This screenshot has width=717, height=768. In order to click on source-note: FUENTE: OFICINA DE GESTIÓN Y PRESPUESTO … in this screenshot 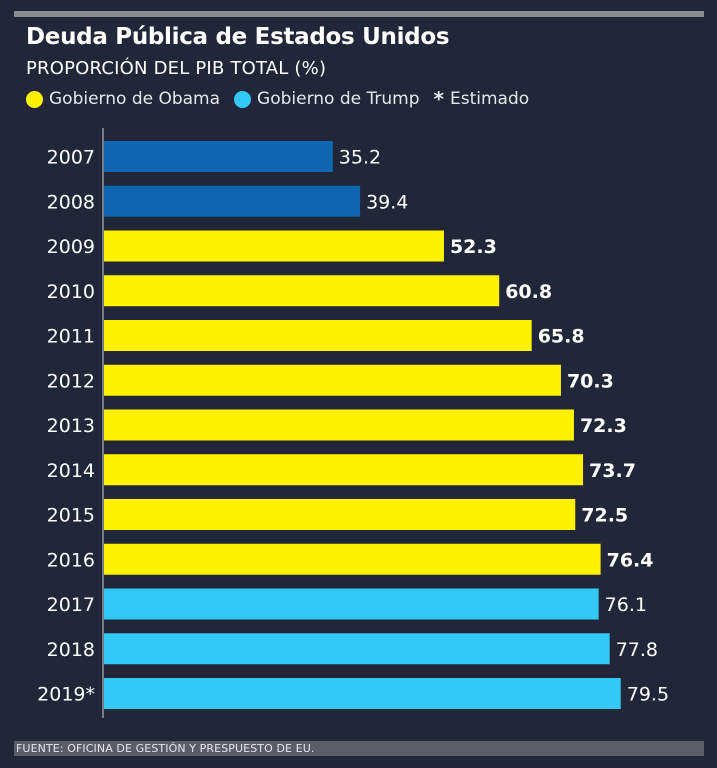, I will do `click(165, 748)`.